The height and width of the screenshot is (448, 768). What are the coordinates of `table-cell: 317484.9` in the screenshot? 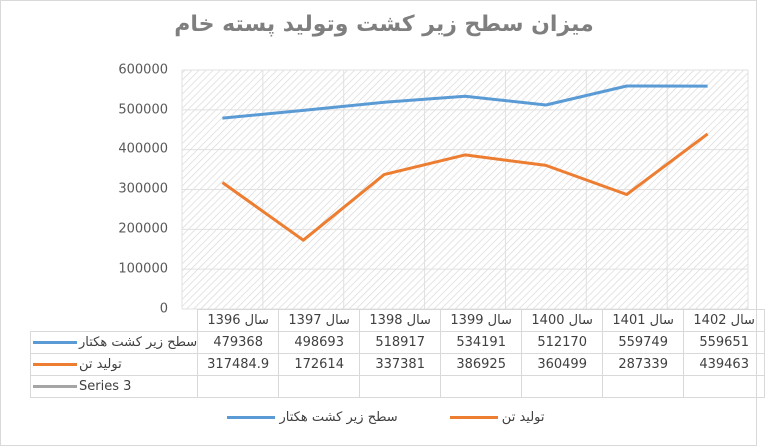 It's located at (238, 364).